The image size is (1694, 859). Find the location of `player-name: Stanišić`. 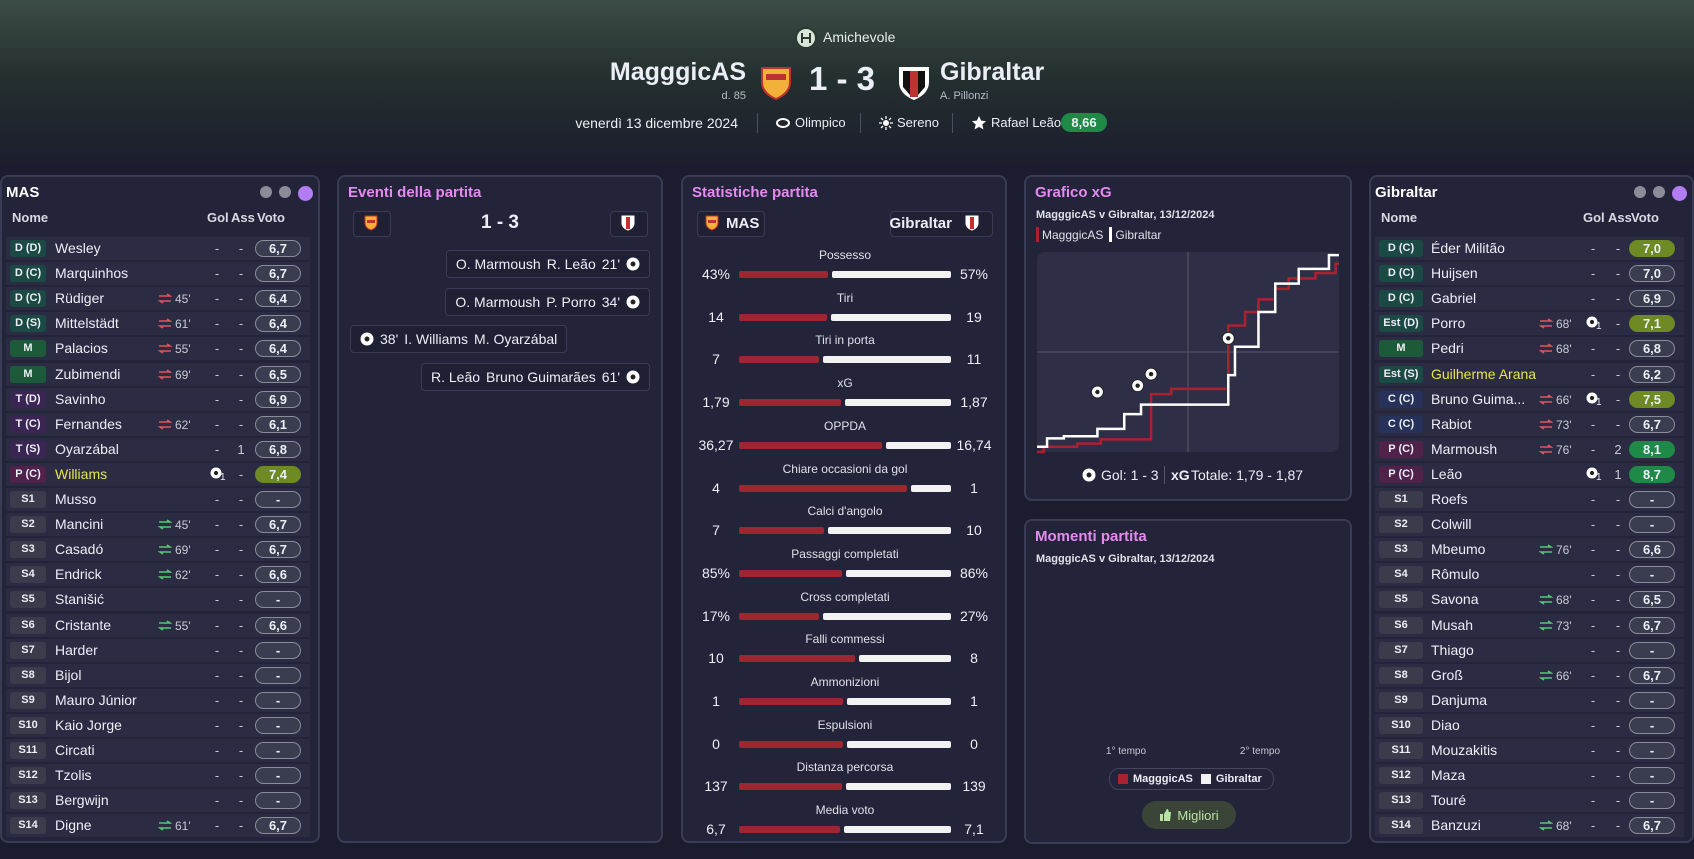

player-name: Stanišić is located at coordinates (80, 599).